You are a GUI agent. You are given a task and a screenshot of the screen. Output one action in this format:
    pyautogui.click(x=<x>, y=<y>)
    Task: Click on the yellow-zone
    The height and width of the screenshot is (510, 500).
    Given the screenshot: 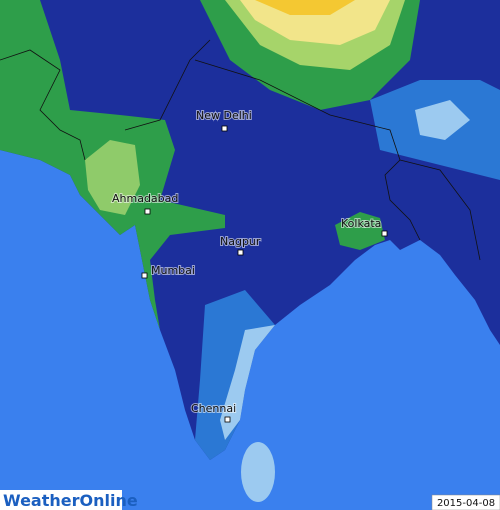 What is the action you would take?
    pyautogui.click(x=315, y=22)
    